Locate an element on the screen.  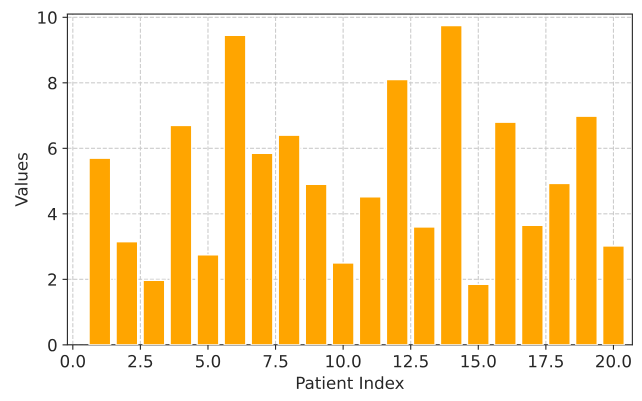
x-tick-label: 20.0 is located at coordinates (613, 361).